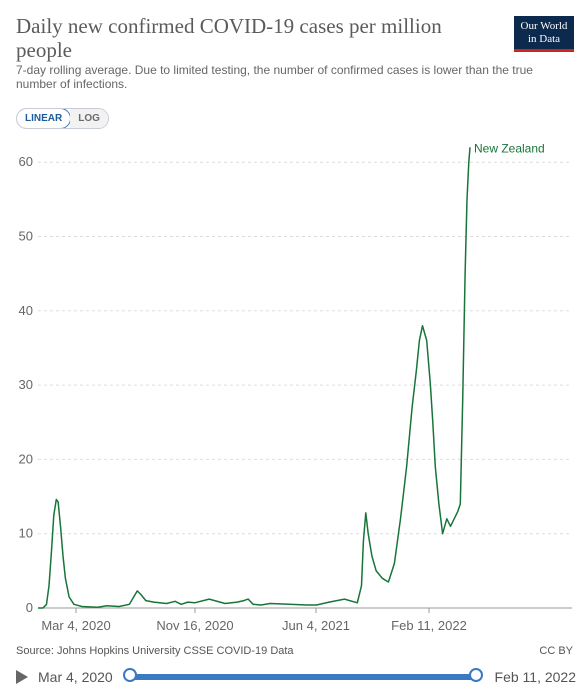  Describe the element at coordinates (544, 26) in the screenshot. I see `logo-line-1: Our World` at that location.